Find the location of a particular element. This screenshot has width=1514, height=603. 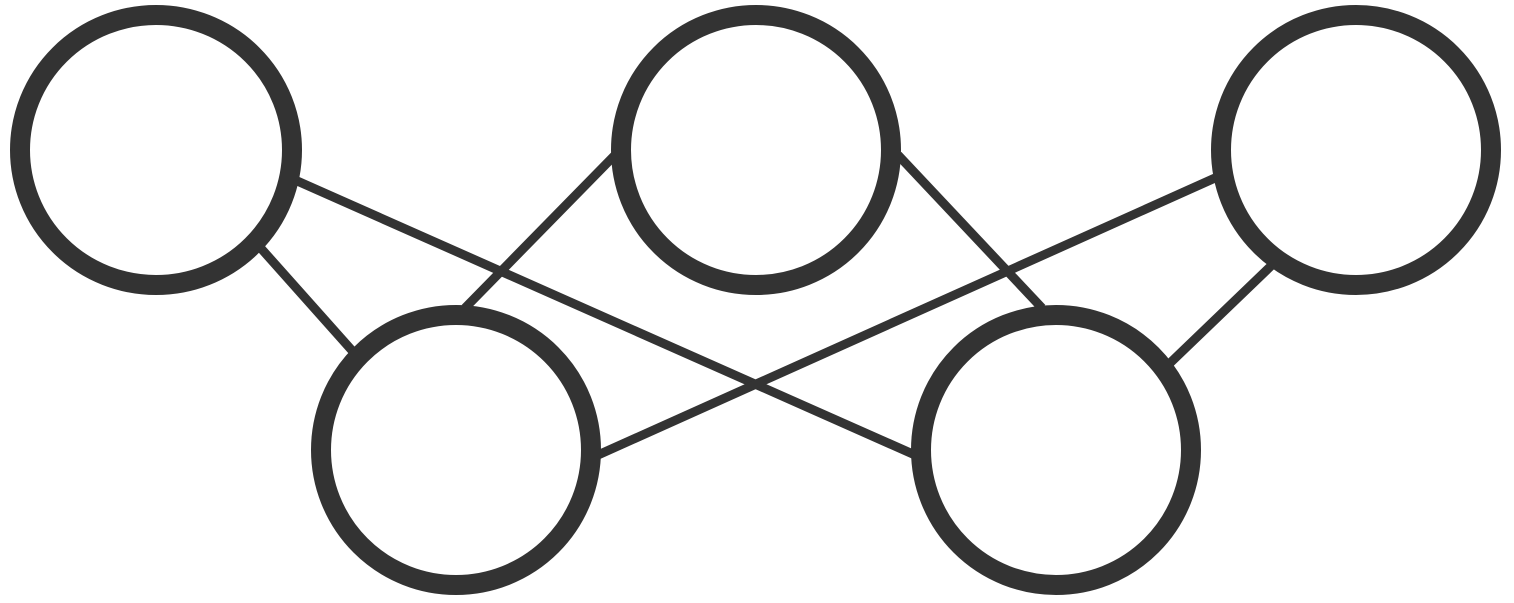

edge-top-right-to-bottom-right is located at coordinates (1220, 315).